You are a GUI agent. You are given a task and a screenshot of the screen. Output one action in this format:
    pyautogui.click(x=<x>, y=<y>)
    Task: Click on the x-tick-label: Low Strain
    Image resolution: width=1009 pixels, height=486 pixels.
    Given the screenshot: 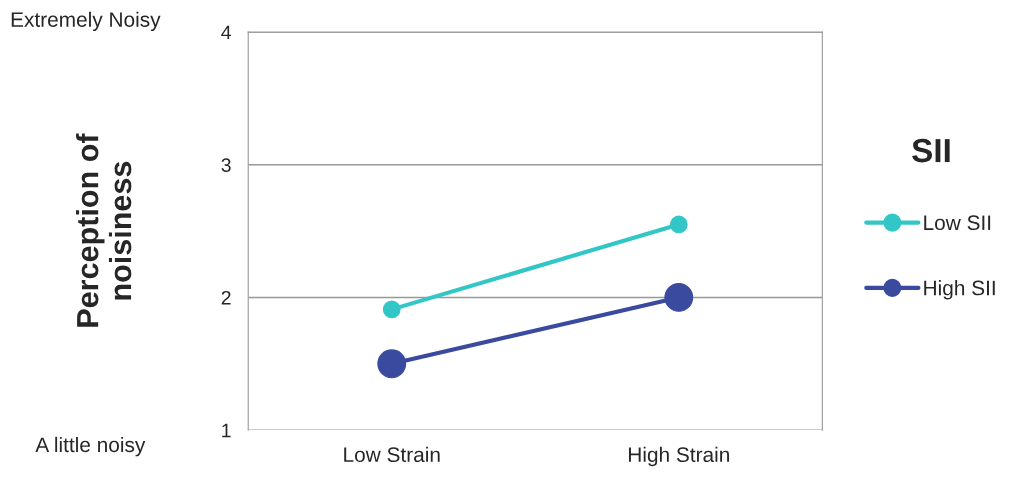 What is the action you would take?
    pyautogui.click(x=392, y=454)
    